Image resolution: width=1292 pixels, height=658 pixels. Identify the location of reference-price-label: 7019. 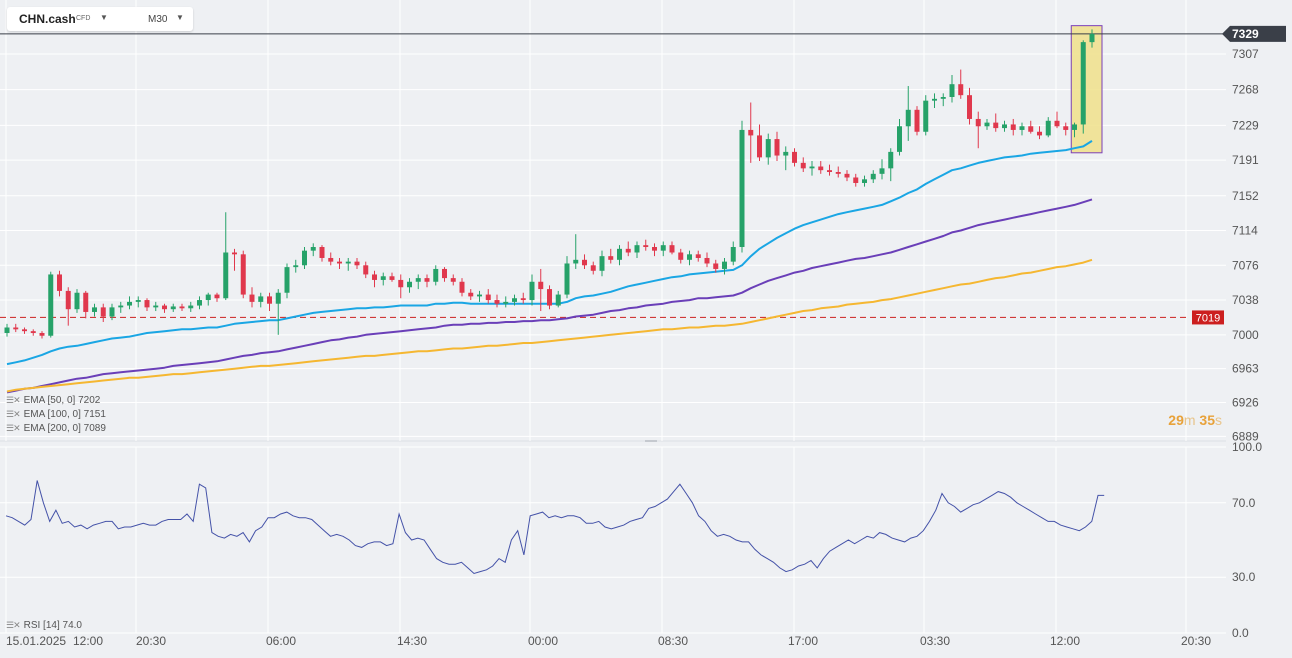
(1208, 318).